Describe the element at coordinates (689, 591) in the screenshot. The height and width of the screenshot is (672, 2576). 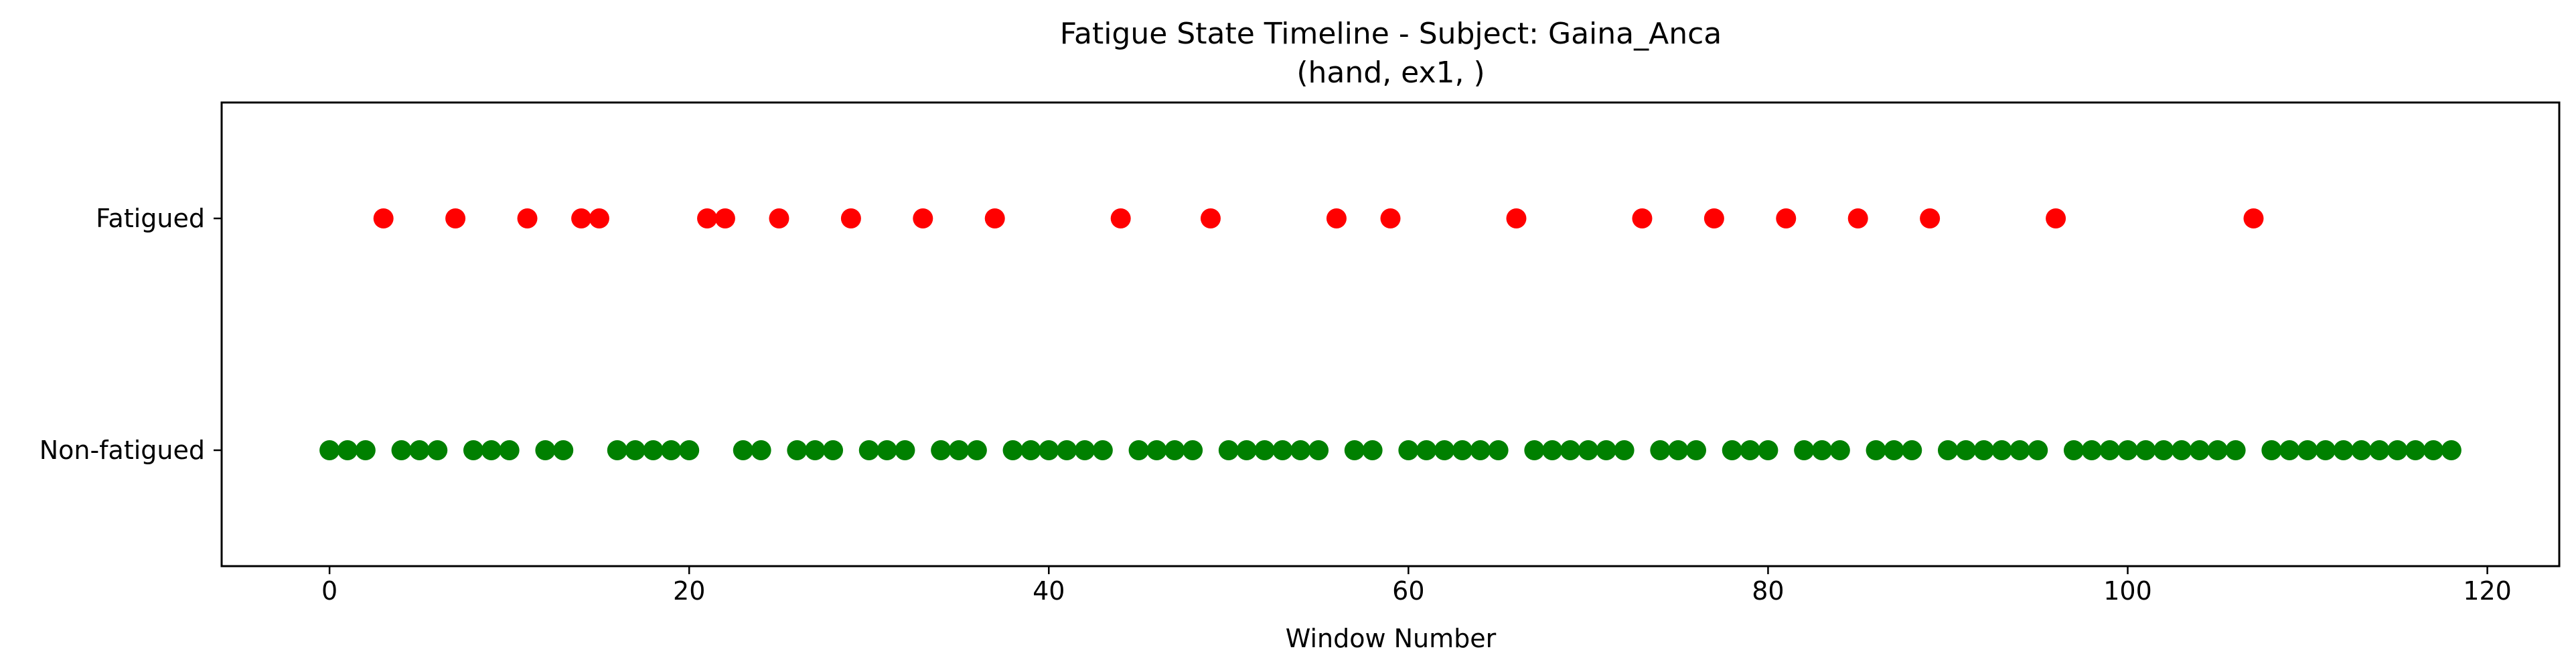
I see `x-tick-label-20: 20` at that location.